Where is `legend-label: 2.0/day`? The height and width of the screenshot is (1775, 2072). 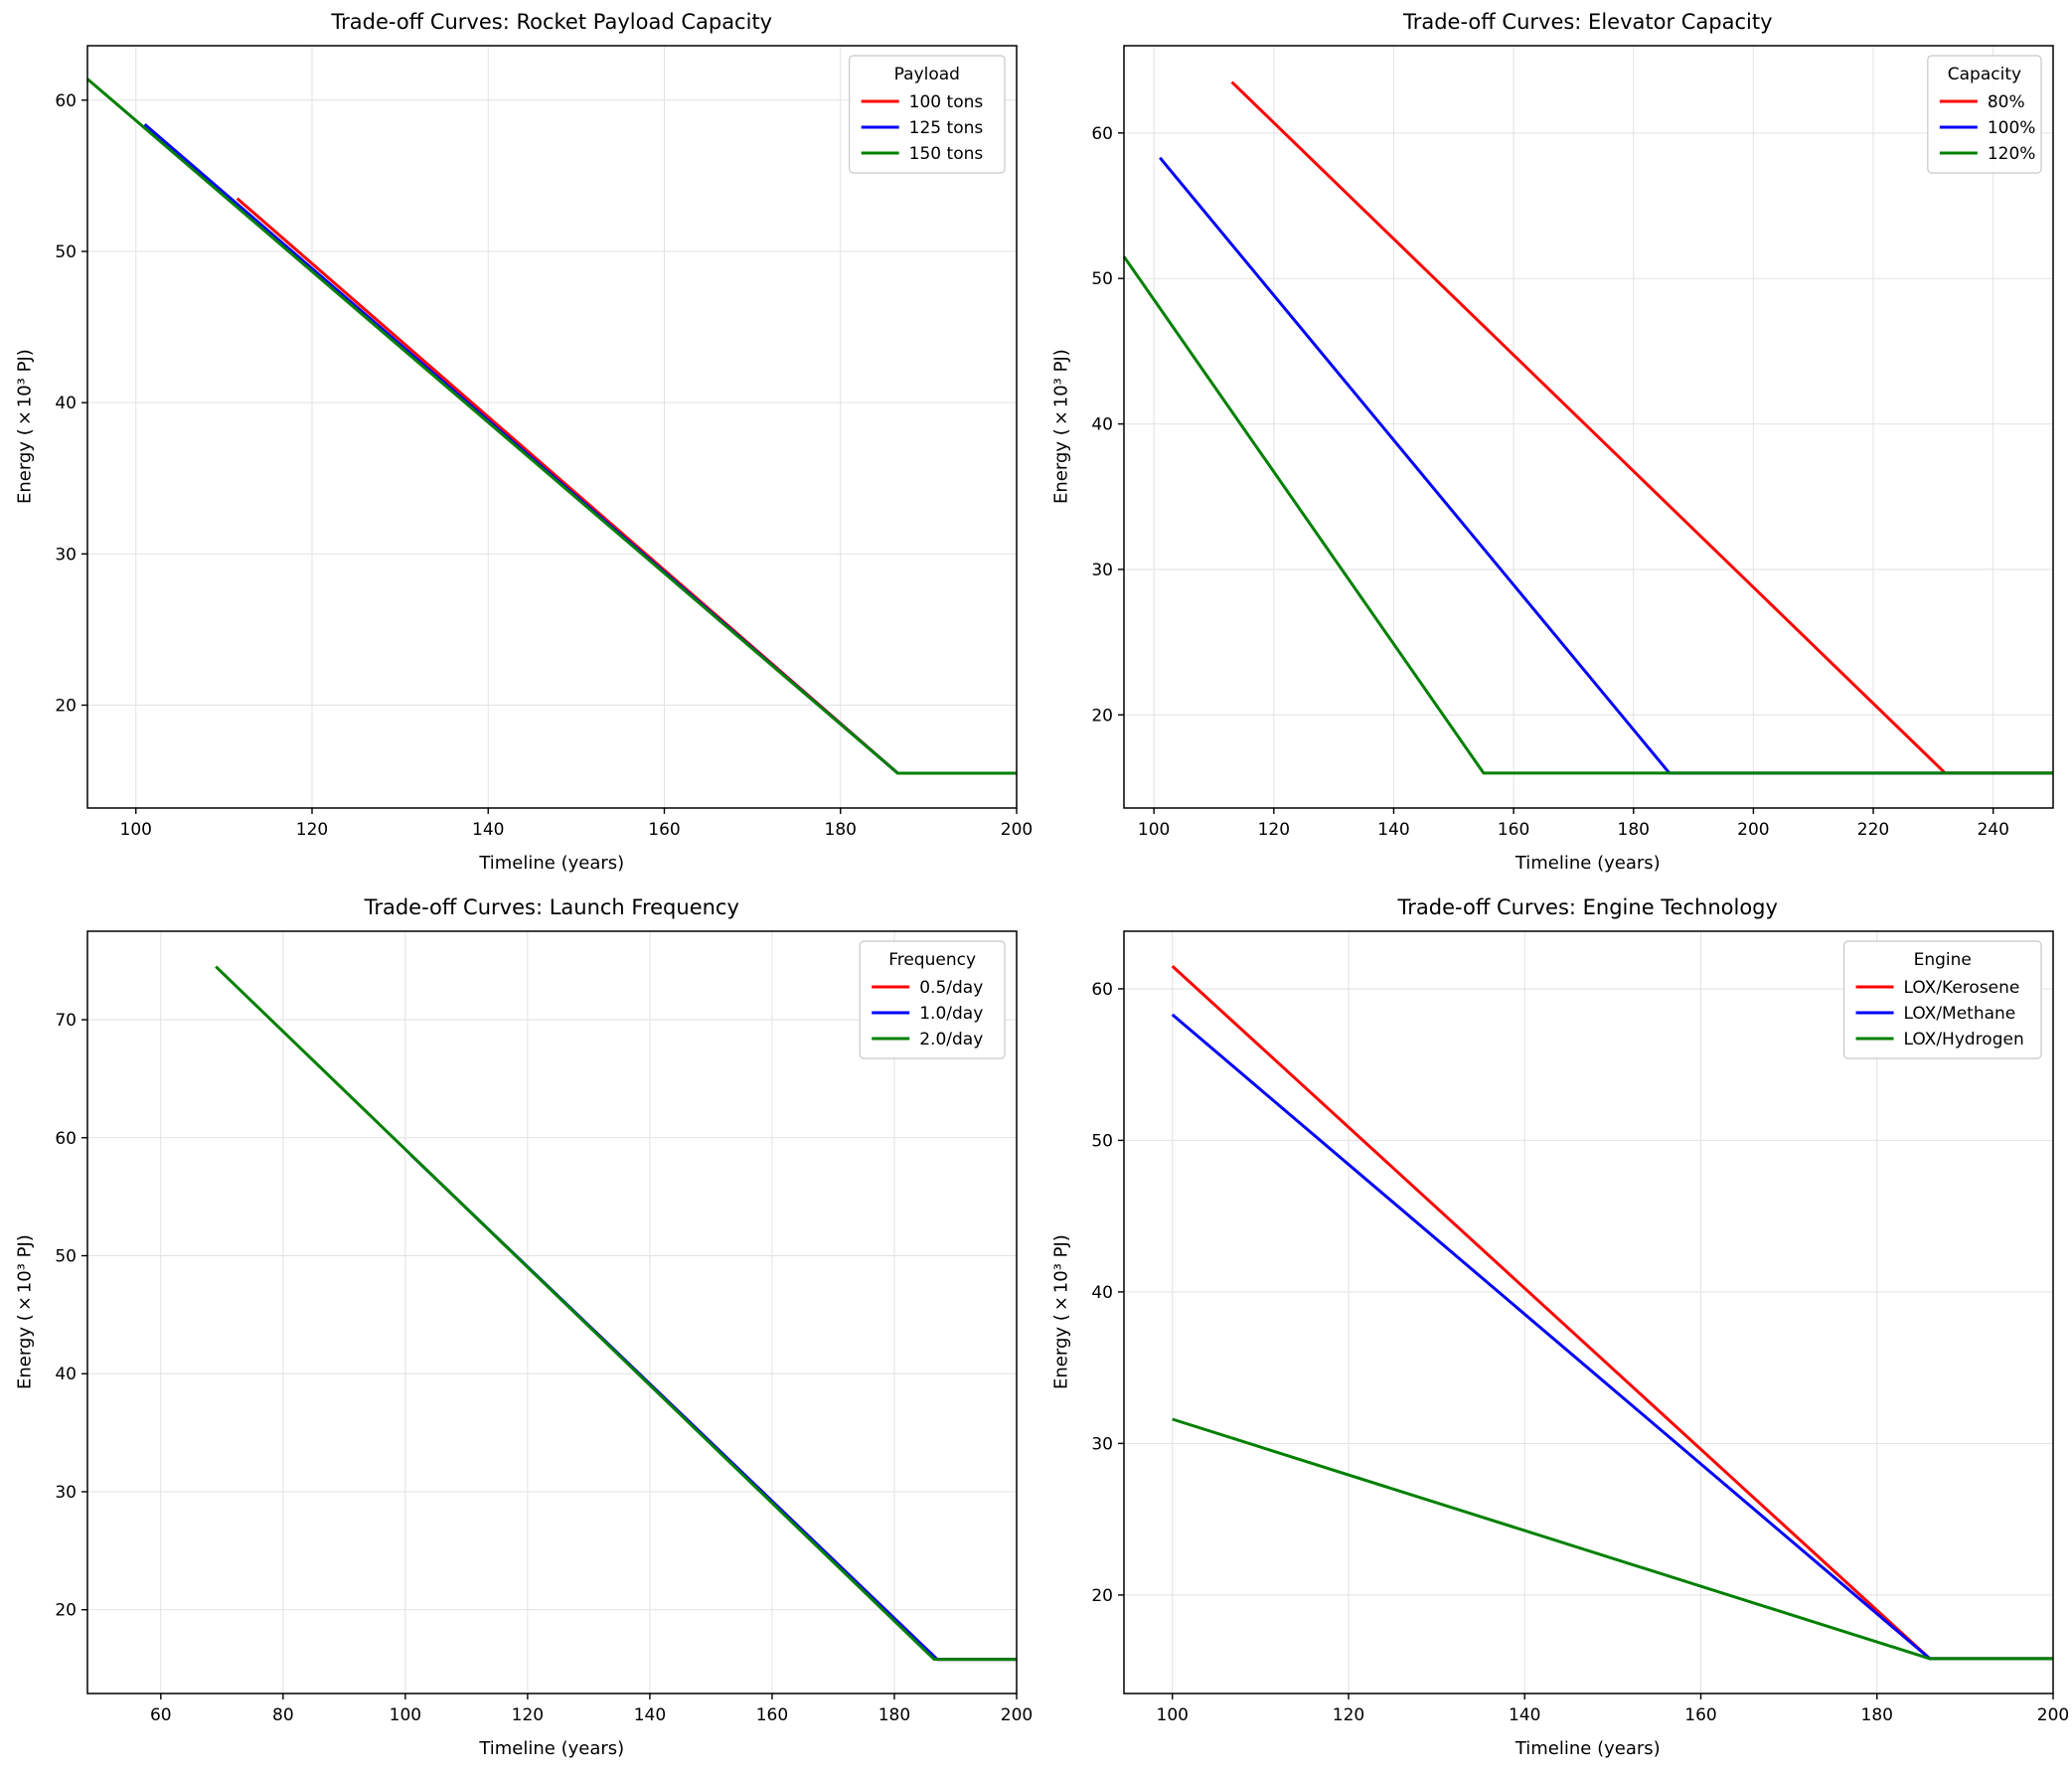 legend-label: 2.0/day is located at coordinates (951, 1039).